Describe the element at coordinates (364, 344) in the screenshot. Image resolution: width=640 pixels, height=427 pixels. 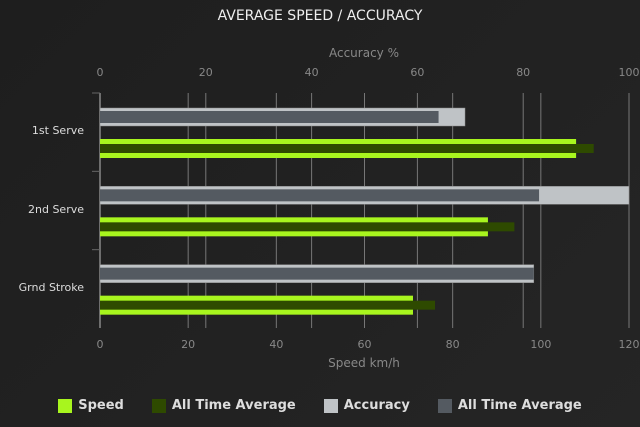
I see `bottom-tick-label: 60` at that location.